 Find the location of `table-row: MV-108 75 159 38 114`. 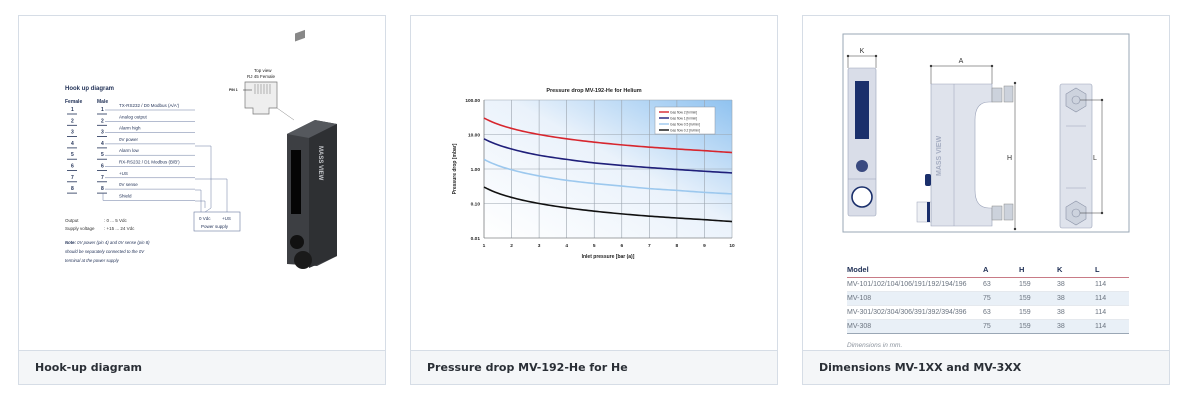

table-row: MV-108 75 159 38 114 is located at coordinates (988, 298).